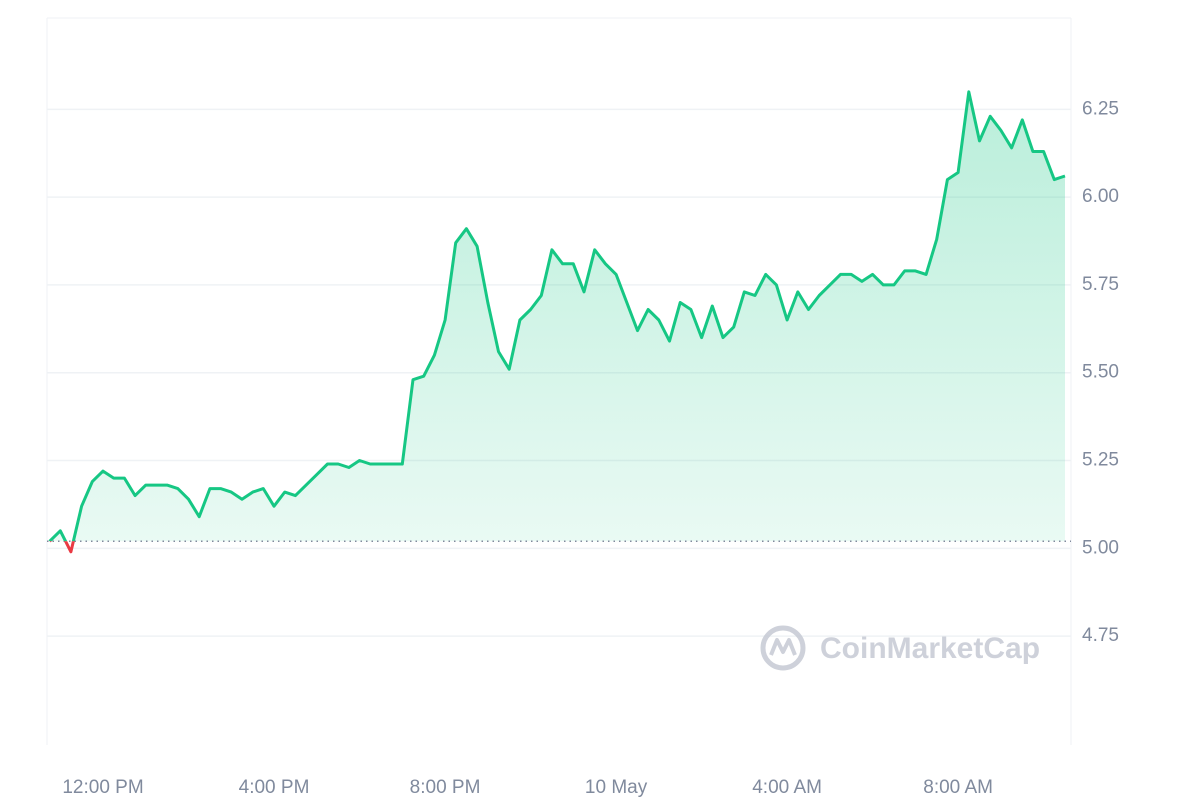 The height and width of the screenshot is (800, 1200). Describe the element at coordinates (616, 787) in the screenshot. I see `x-tick-label: 10 May` at that location.